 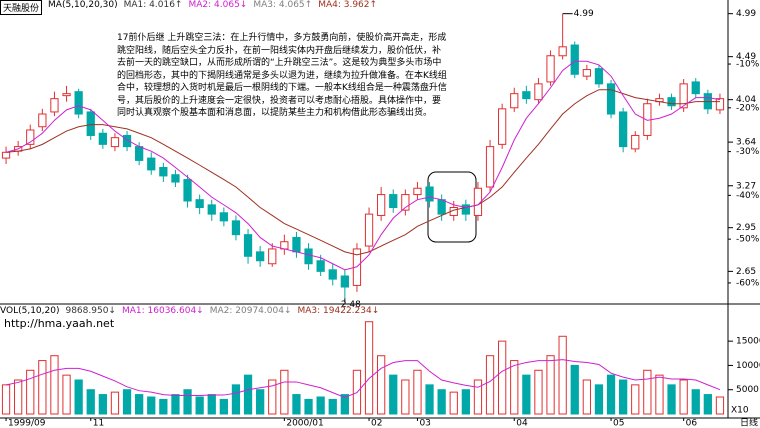 I want to click on header-item: MA2: 4.065↓, so click(x=218, y=5).